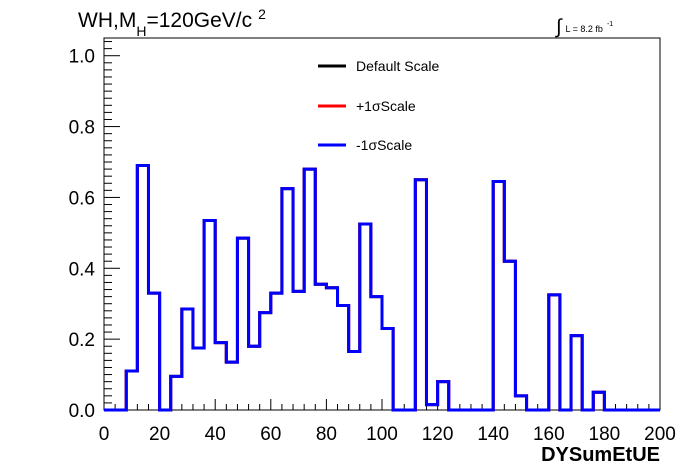 The image size is (696, 472). I want to click on y-tick-label: 0.8, so click(82, 128).